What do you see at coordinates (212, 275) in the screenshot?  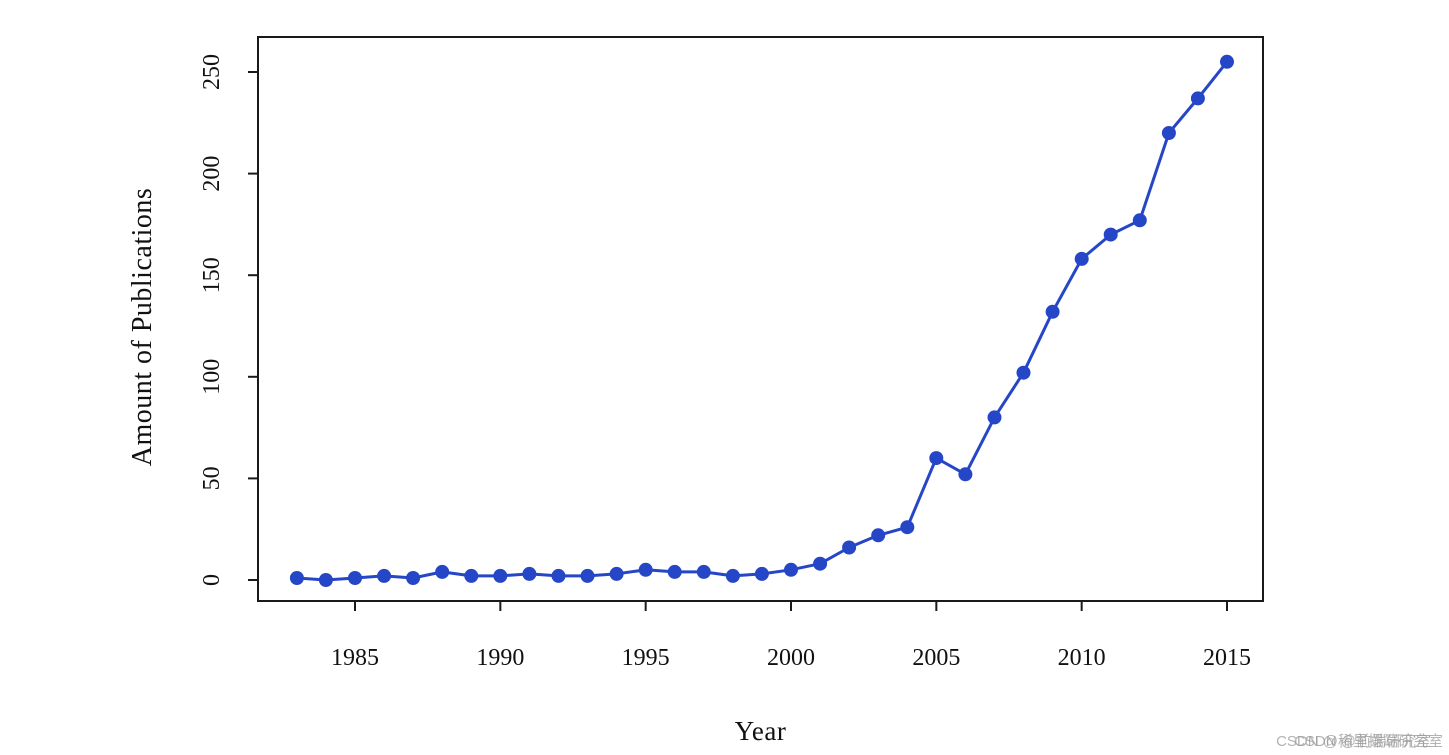 I see `y-axis-tick-label: 150` at bounding box center [212, 275].